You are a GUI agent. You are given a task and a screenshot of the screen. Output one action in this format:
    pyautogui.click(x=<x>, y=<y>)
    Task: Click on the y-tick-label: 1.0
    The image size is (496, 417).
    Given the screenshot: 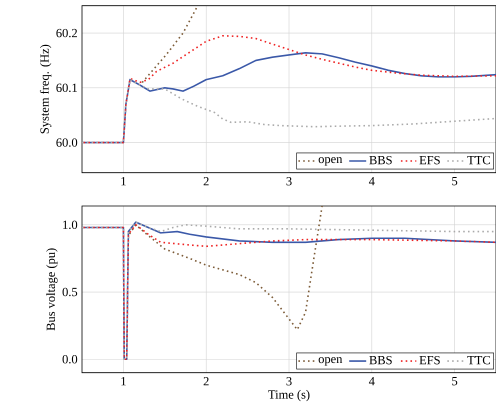 What is the action you would take?
    pyautogui.click(x=70, y=225)
    